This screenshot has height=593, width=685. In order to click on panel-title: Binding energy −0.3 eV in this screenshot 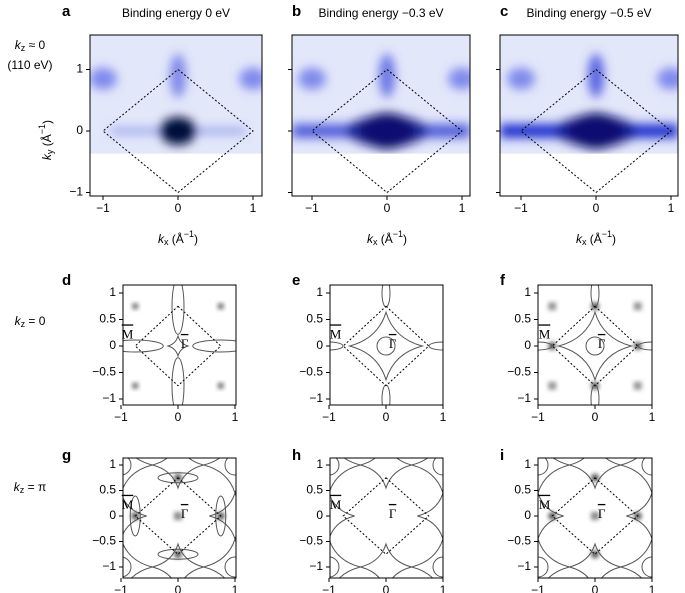, I will do `click(380, 13)`.